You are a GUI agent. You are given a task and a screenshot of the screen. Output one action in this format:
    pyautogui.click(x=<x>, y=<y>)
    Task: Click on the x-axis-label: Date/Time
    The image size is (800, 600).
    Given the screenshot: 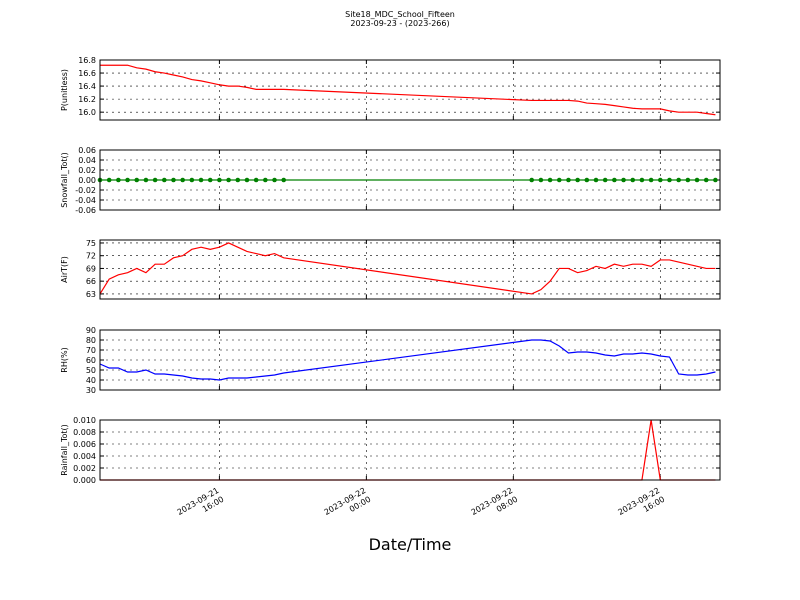 What is the action you would take?
    pyautogui.click(x=410, y=544)
    